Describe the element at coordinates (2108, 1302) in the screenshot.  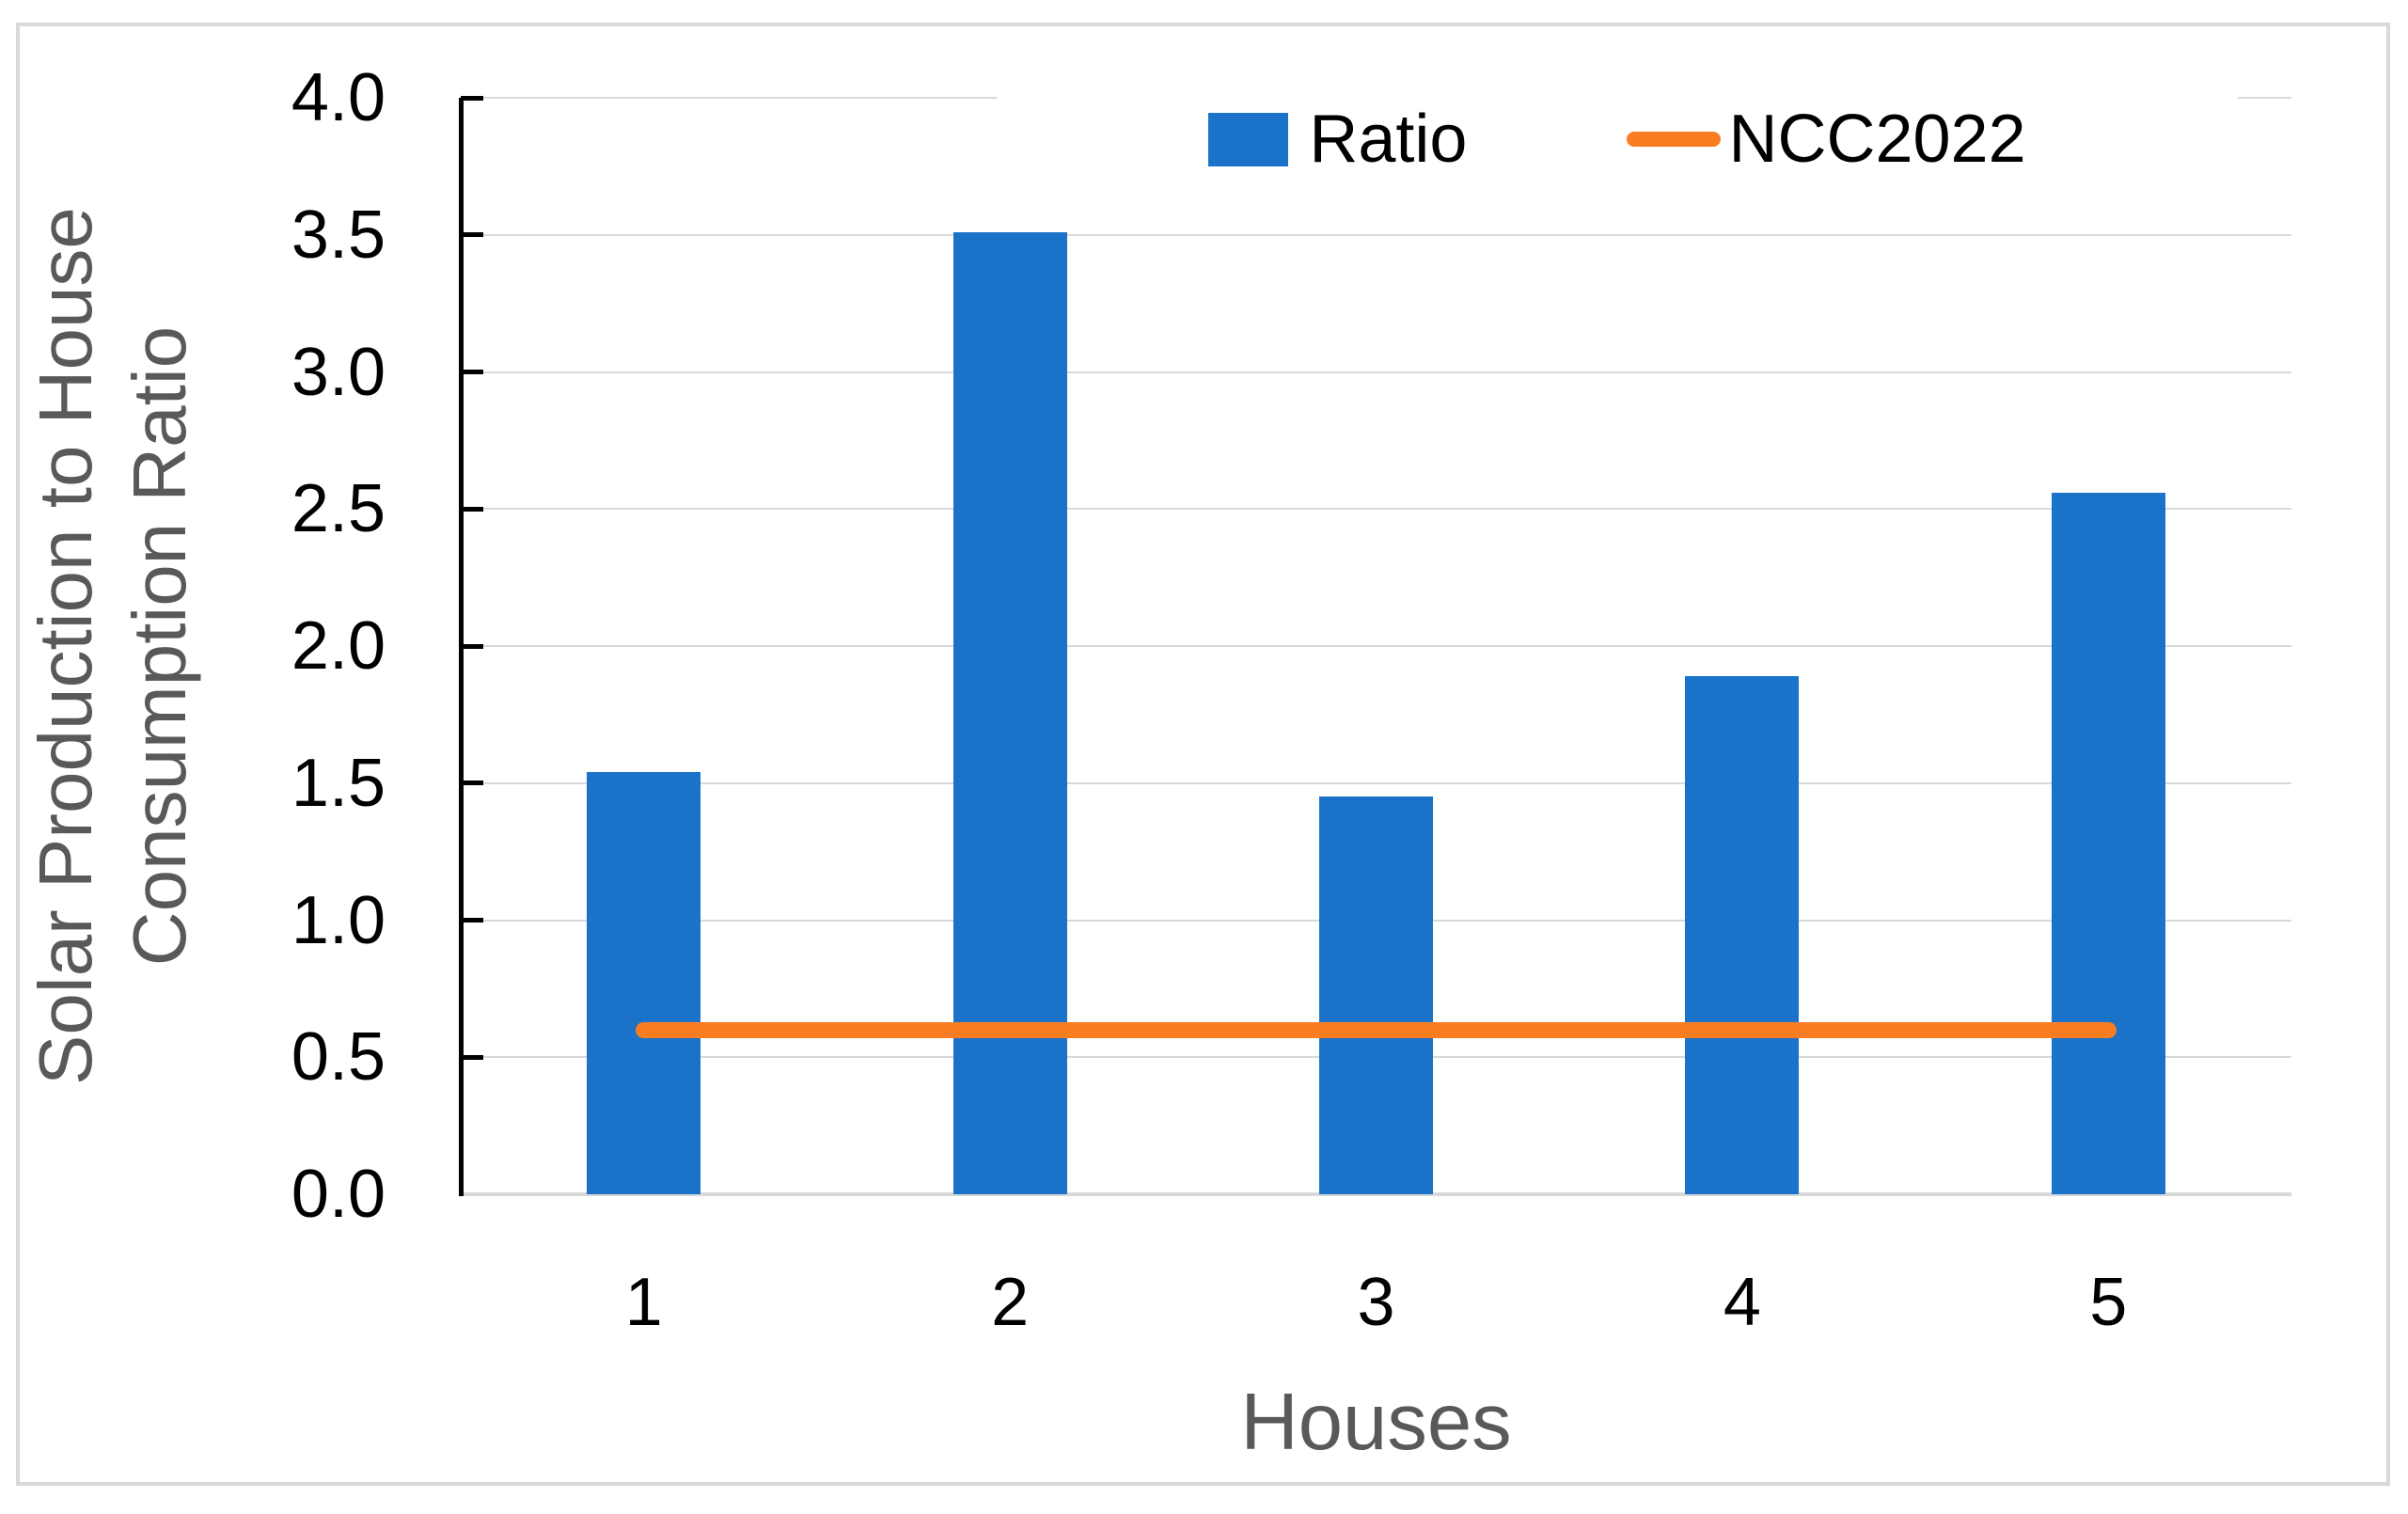
I see `x-tick-label: 5` at that location.